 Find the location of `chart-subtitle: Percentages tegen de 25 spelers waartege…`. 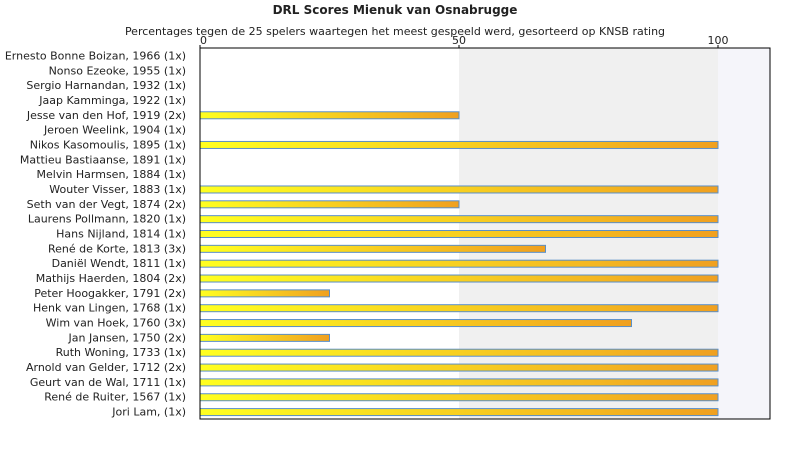

chart-subtitle: Percentages tegen de 25 spelers waartege… is located at coordinates (395, 31).